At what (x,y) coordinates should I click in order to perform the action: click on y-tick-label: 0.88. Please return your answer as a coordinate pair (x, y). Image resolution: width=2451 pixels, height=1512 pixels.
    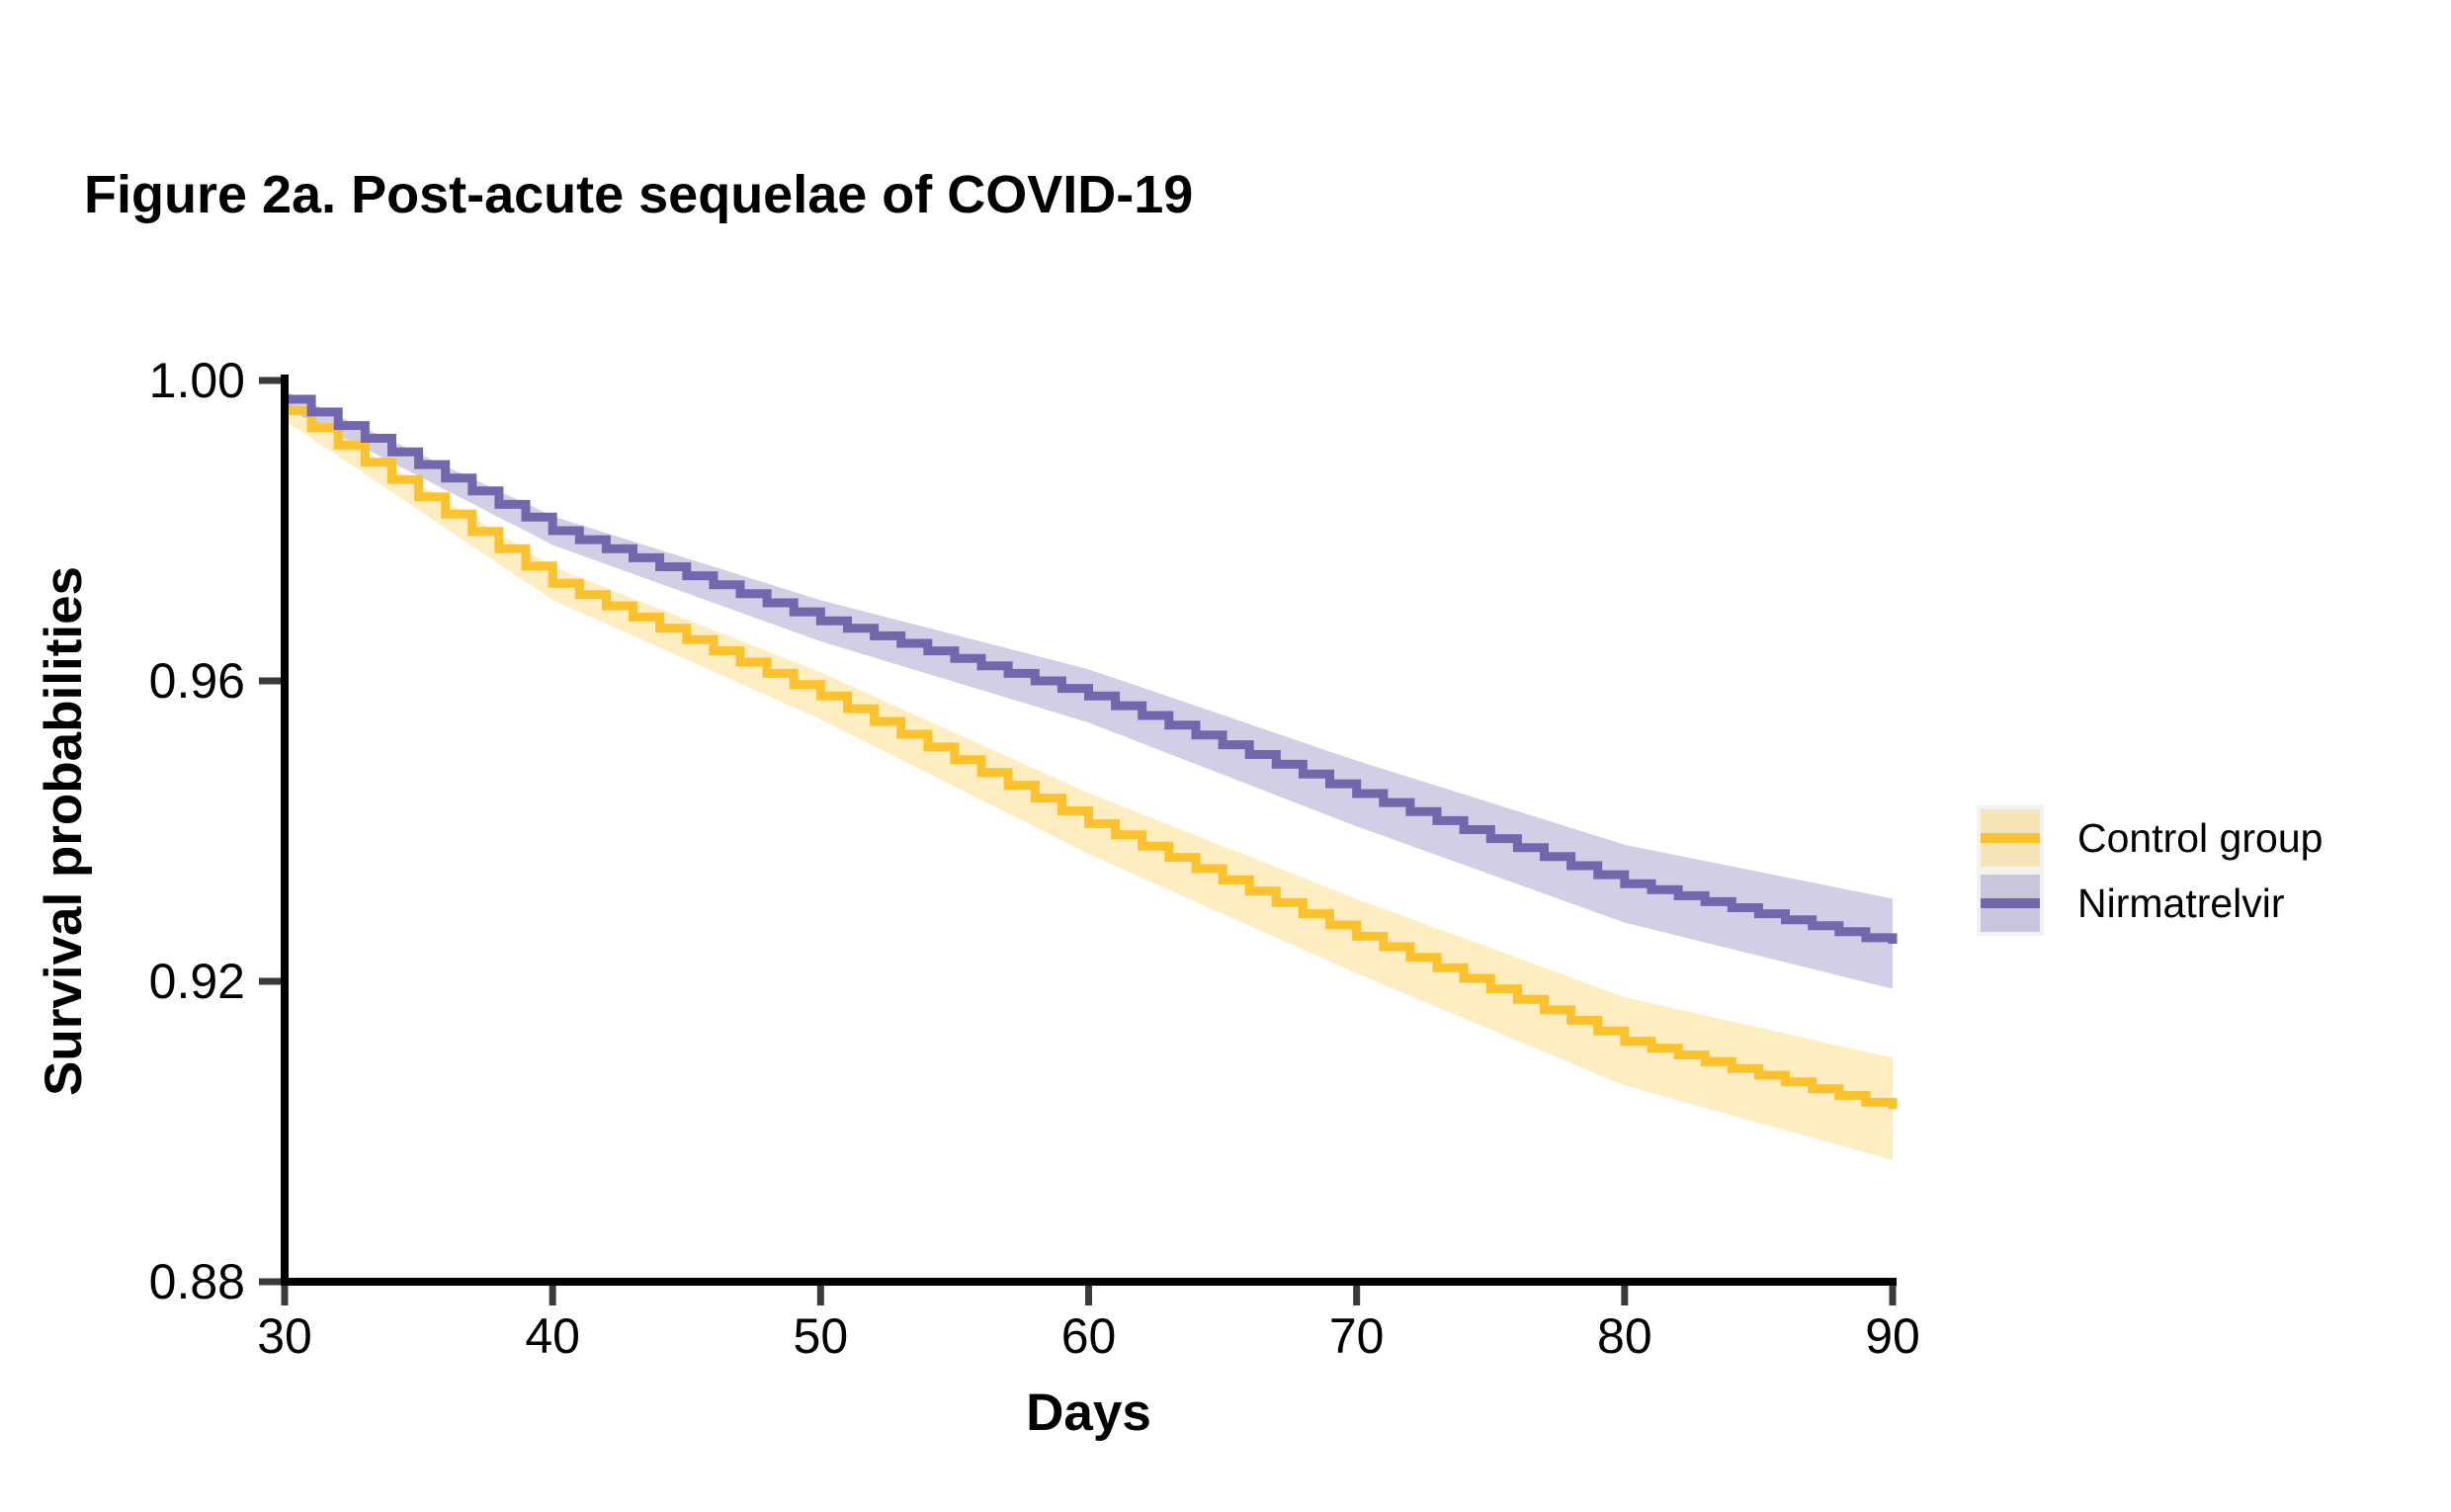
    Looking at the image, I should click on (197, 1281).